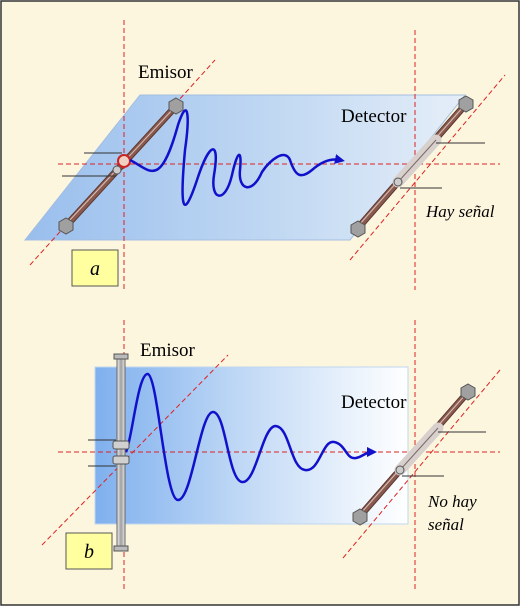  What do you see at coordinates (121, 166) in the screenshot?
I see `emitter-antenna-a` at bounding box center [121, 166].